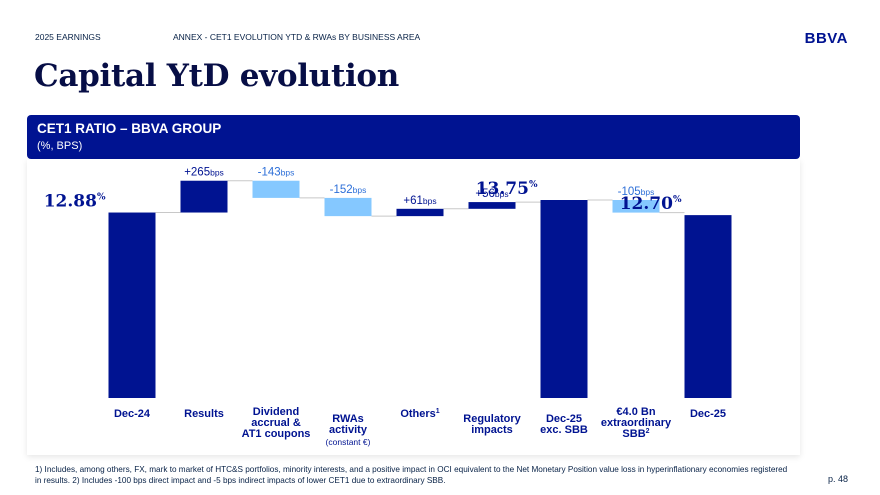 This screenshot has height=495, width=880. What do you see at coordinates (204, 173) in the screenshot?
I see `delta-label-1: +265bps` at bounding box center [204, 173].